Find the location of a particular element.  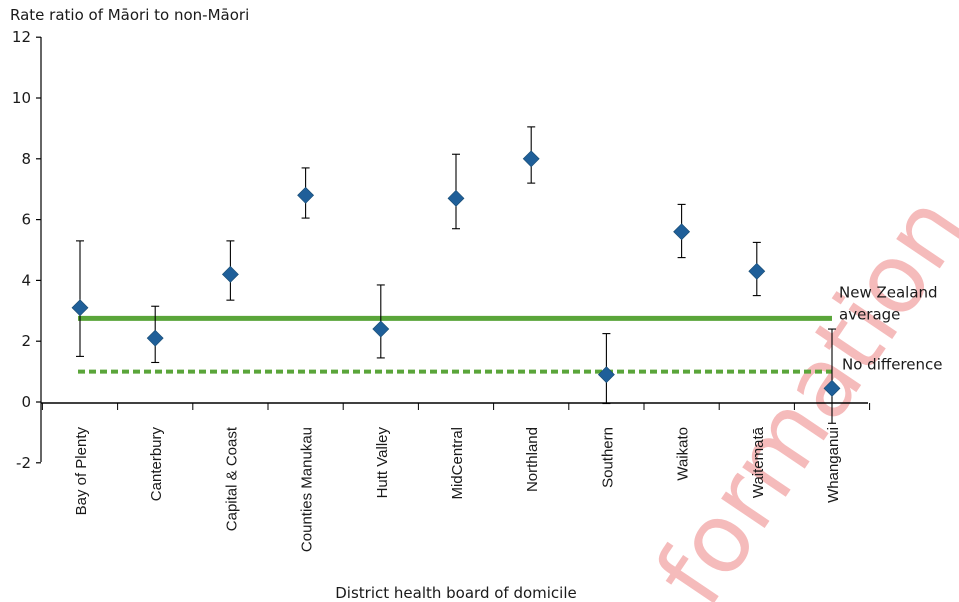

x-category-label: Bay of Plenty is located at coordinates (81, 471).